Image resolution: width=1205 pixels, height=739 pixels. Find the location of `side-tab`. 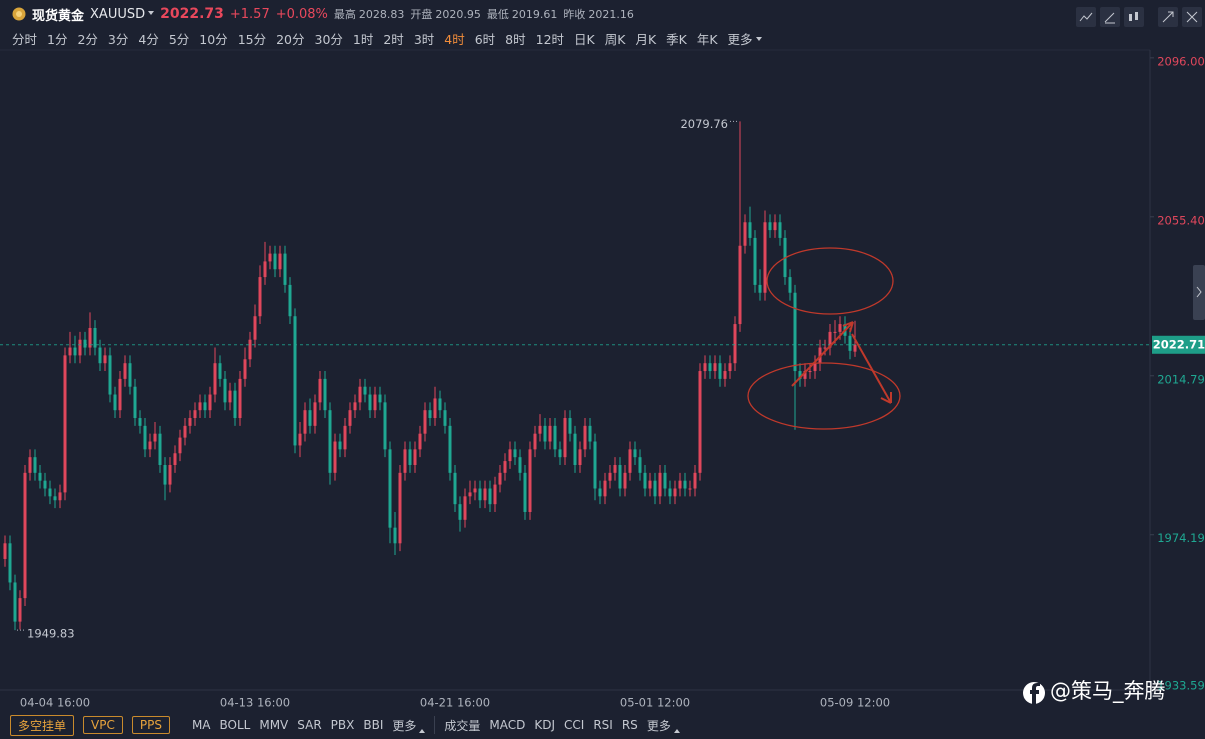

side-tab is located at coordinates (1199, 292).